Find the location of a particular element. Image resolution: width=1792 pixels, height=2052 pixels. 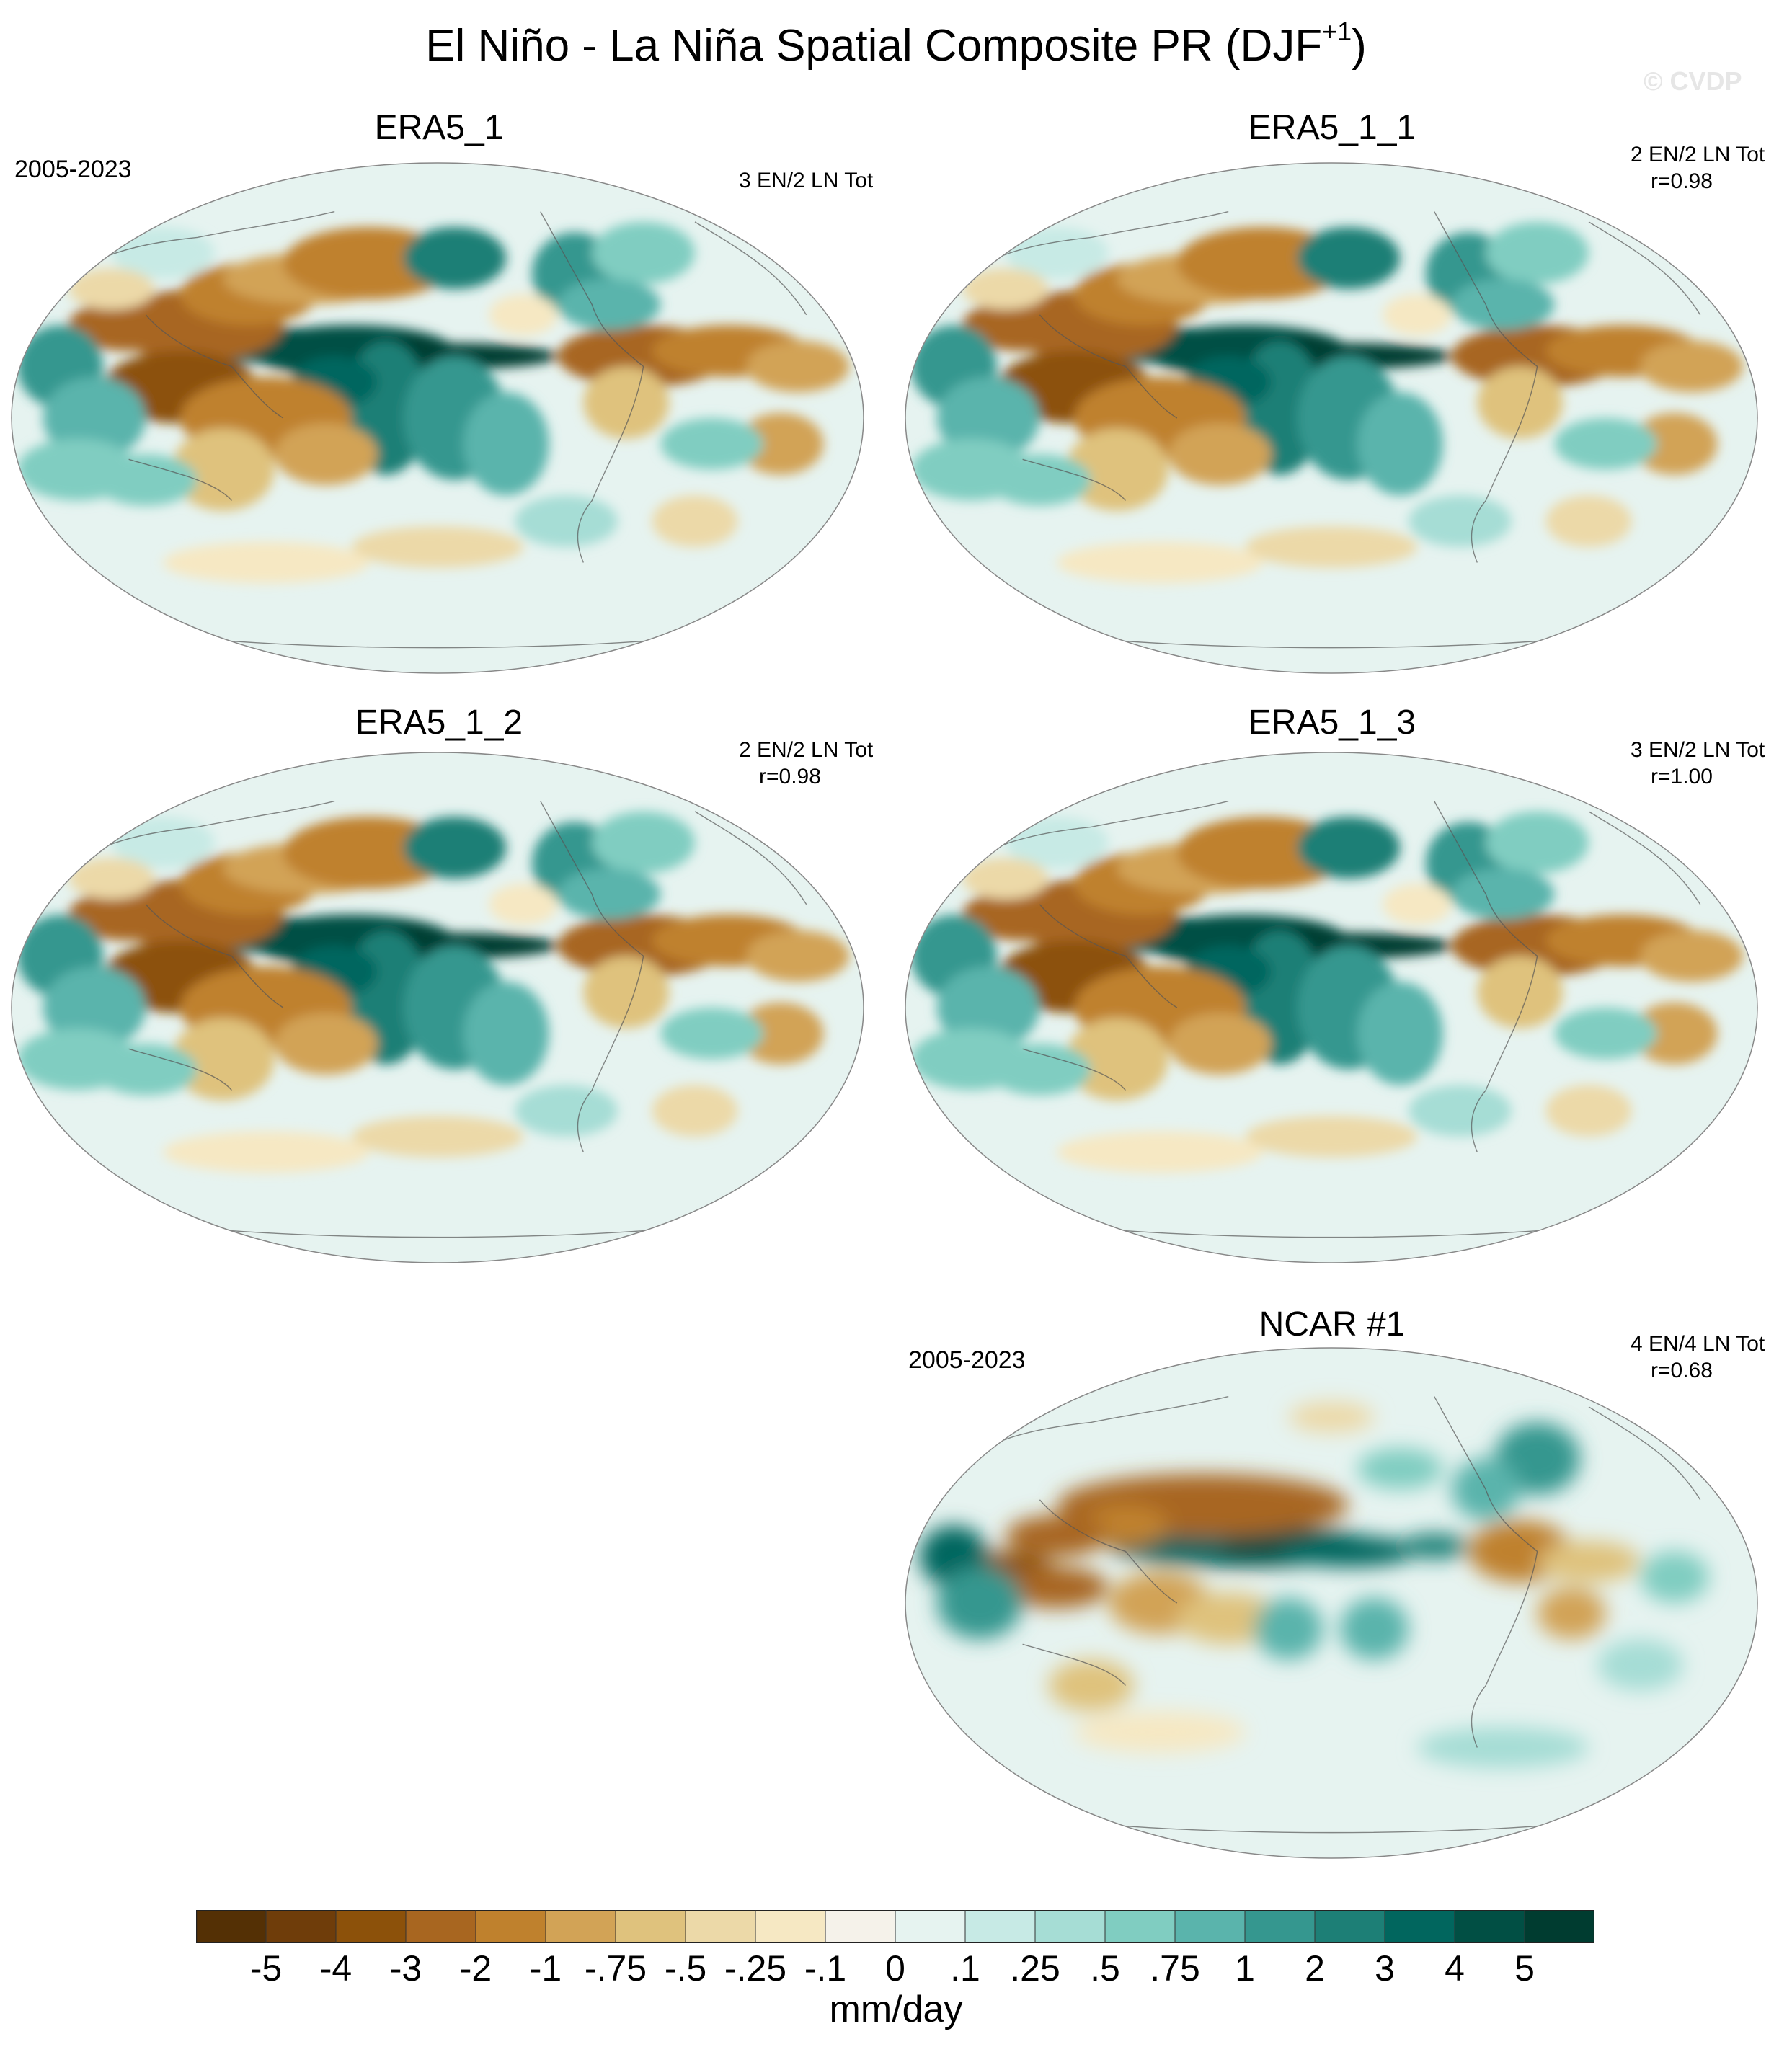

watermark: © CVDP is located at coordinates (1693, 81).